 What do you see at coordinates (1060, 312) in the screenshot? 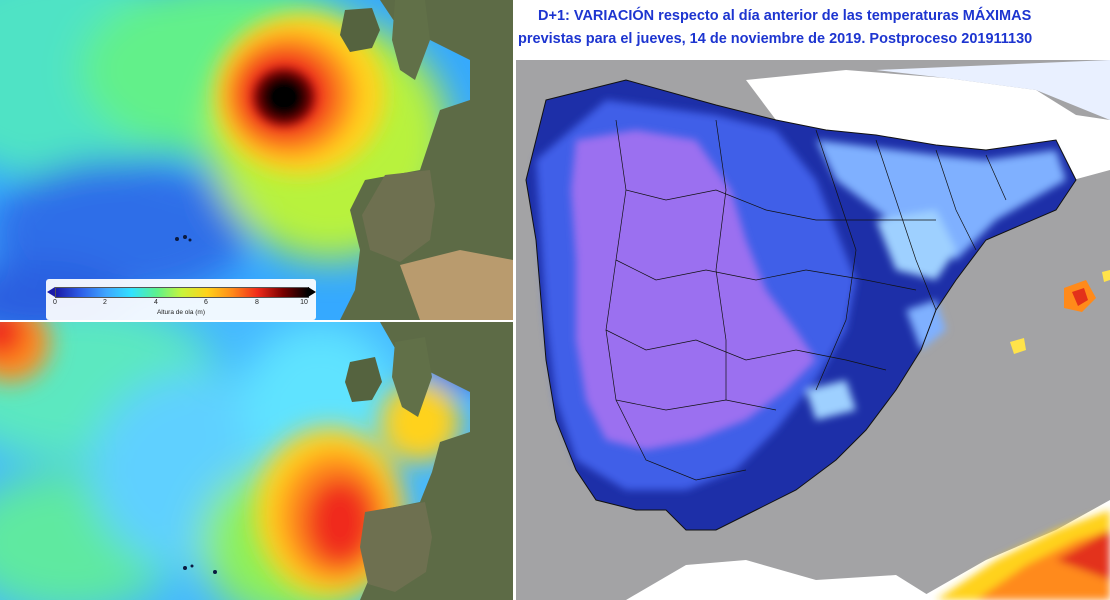
I see `balearic-islands` at bounding box center [1060, 312].